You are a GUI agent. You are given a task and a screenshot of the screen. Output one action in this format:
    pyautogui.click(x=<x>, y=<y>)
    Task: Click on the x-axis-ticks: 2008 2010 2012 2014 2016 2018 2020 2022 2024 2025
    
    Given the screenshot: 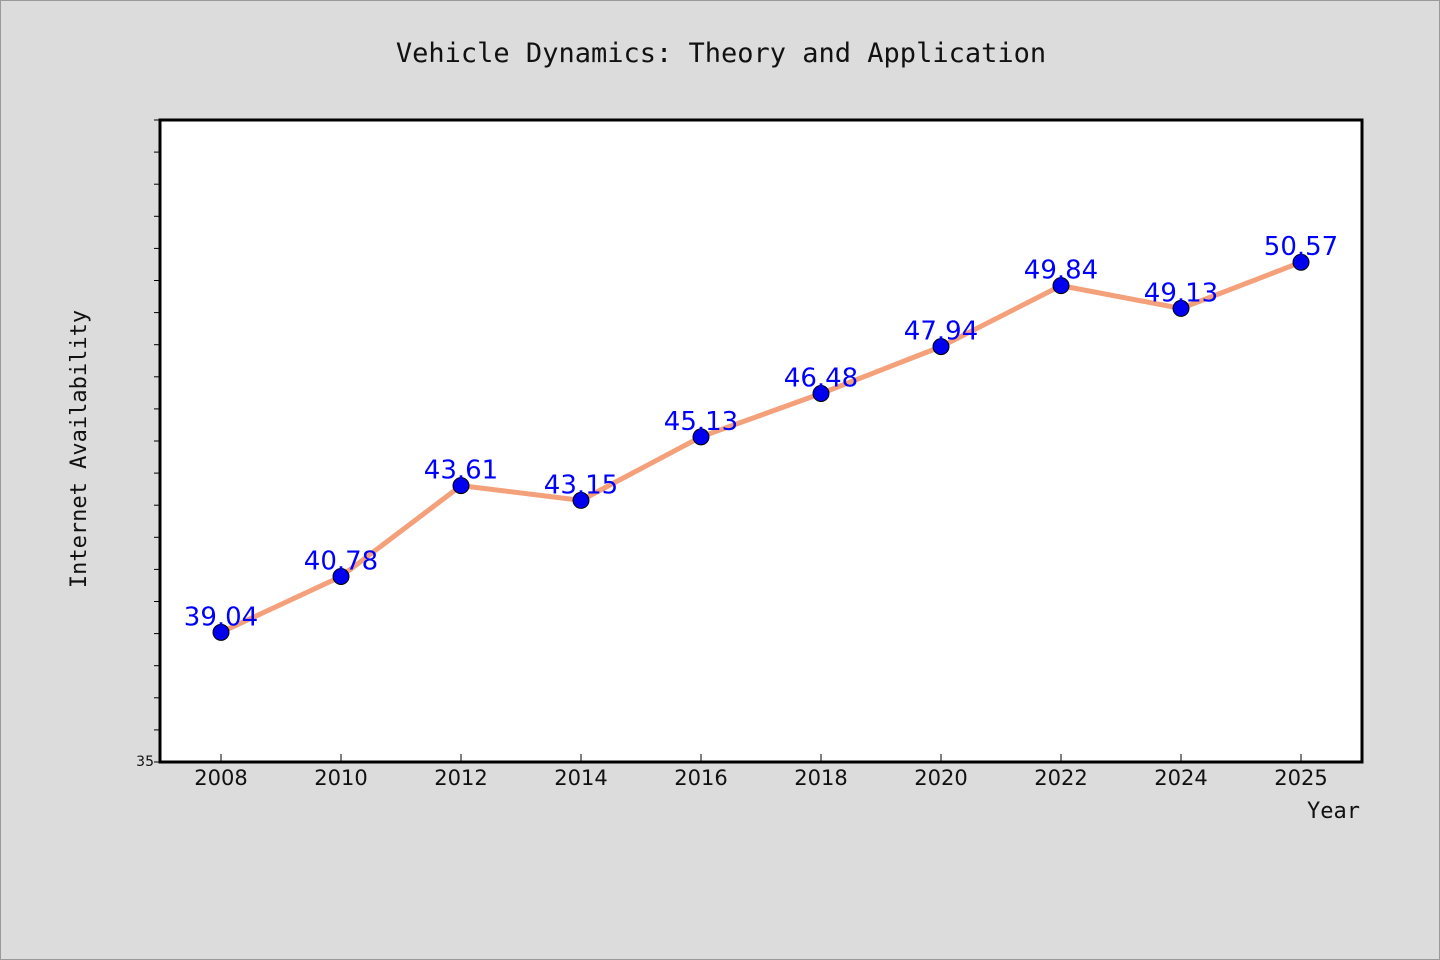 What is the action you would take?
    pyautogui.click(x=761, y=772)
    